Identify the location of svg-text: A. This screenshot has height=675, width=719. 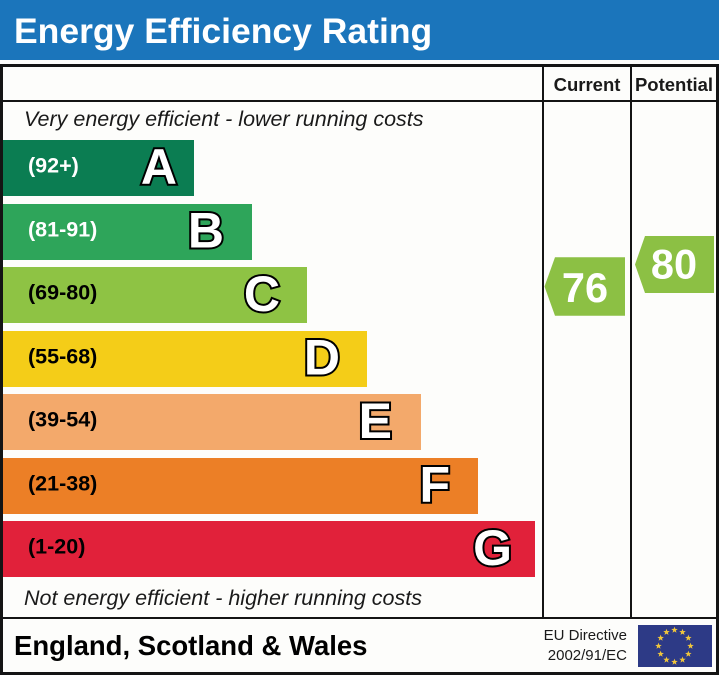
(159, 167).